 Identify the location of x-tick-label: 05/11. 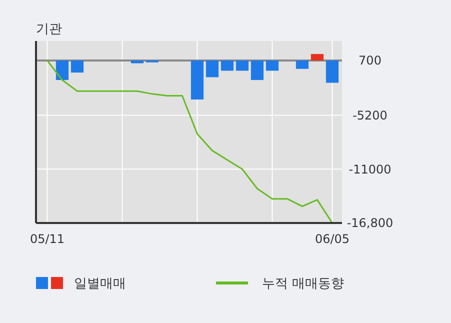
(47, 239).